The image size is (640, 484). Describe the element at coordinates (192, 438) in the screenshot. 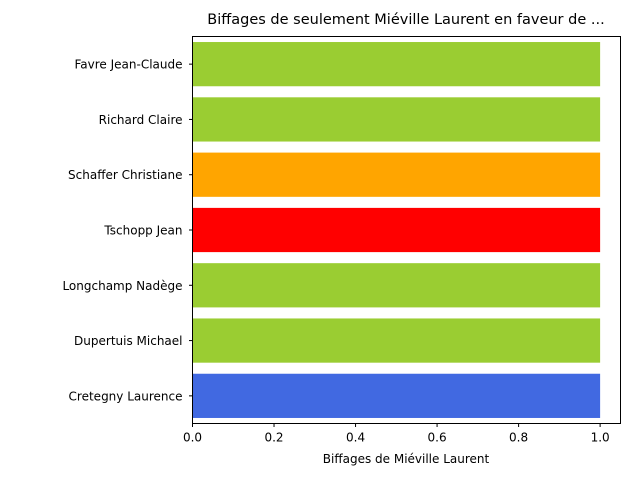

I see `x-tick-label-0: 0.0` at that location.